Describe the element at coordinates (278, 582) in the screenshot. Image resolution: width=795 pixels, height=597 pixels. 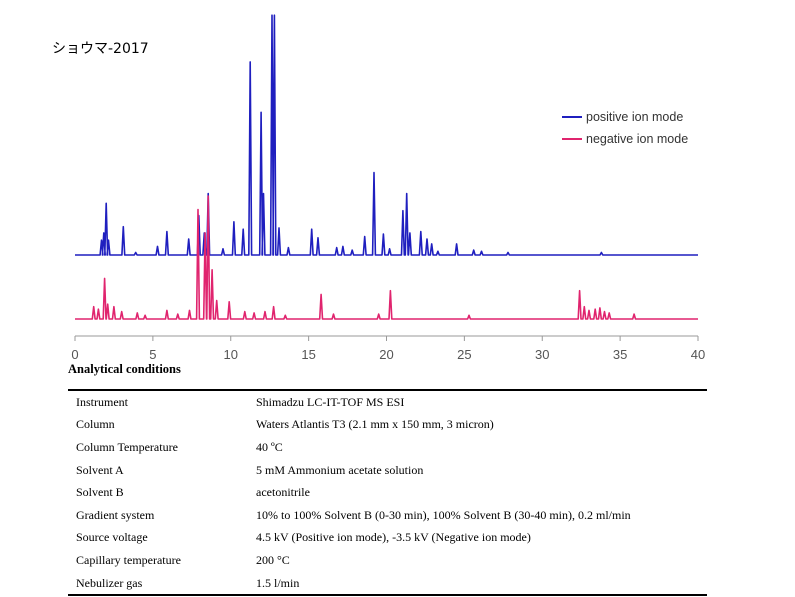
I see `condition-value: 1.5 l/min` at that location.